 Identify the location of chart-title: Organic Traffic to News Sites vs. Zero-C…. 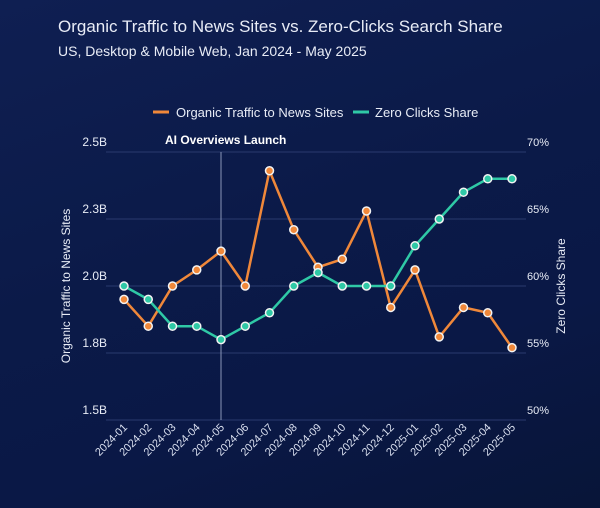
(280, 26).